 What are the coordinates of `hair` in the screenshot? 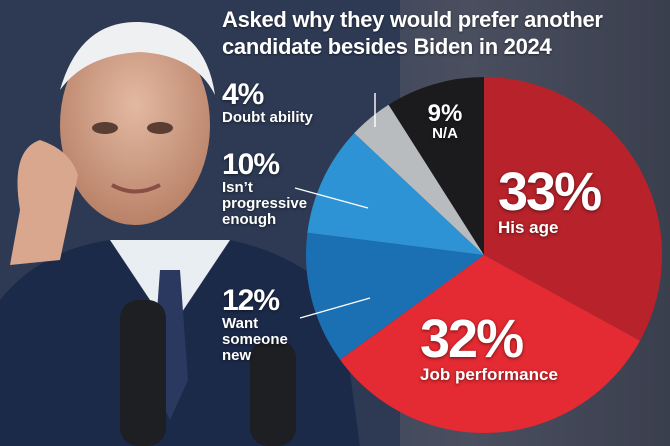 It's located at (137, 58).